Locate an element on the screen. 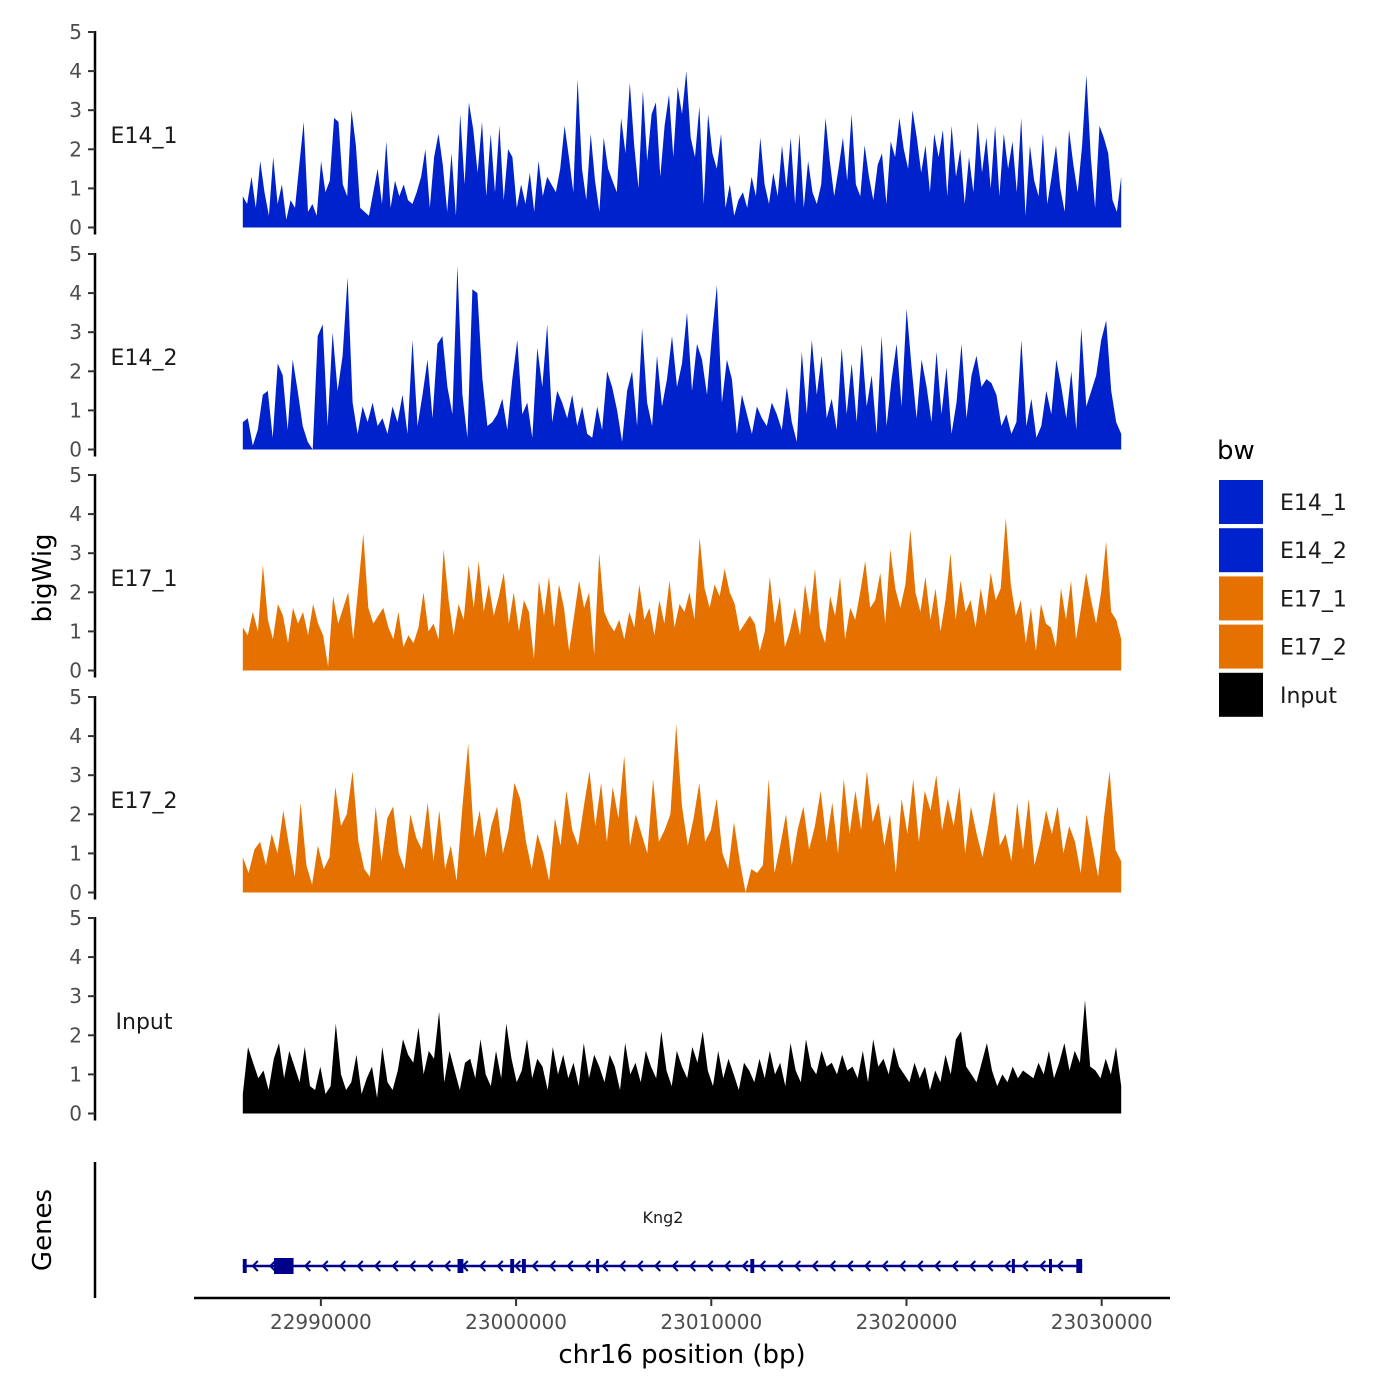 This screenshot has height=1400, width=1400. track-Input: 0 1 2 3 4 5 Input is located at coordinates (595, 1016).